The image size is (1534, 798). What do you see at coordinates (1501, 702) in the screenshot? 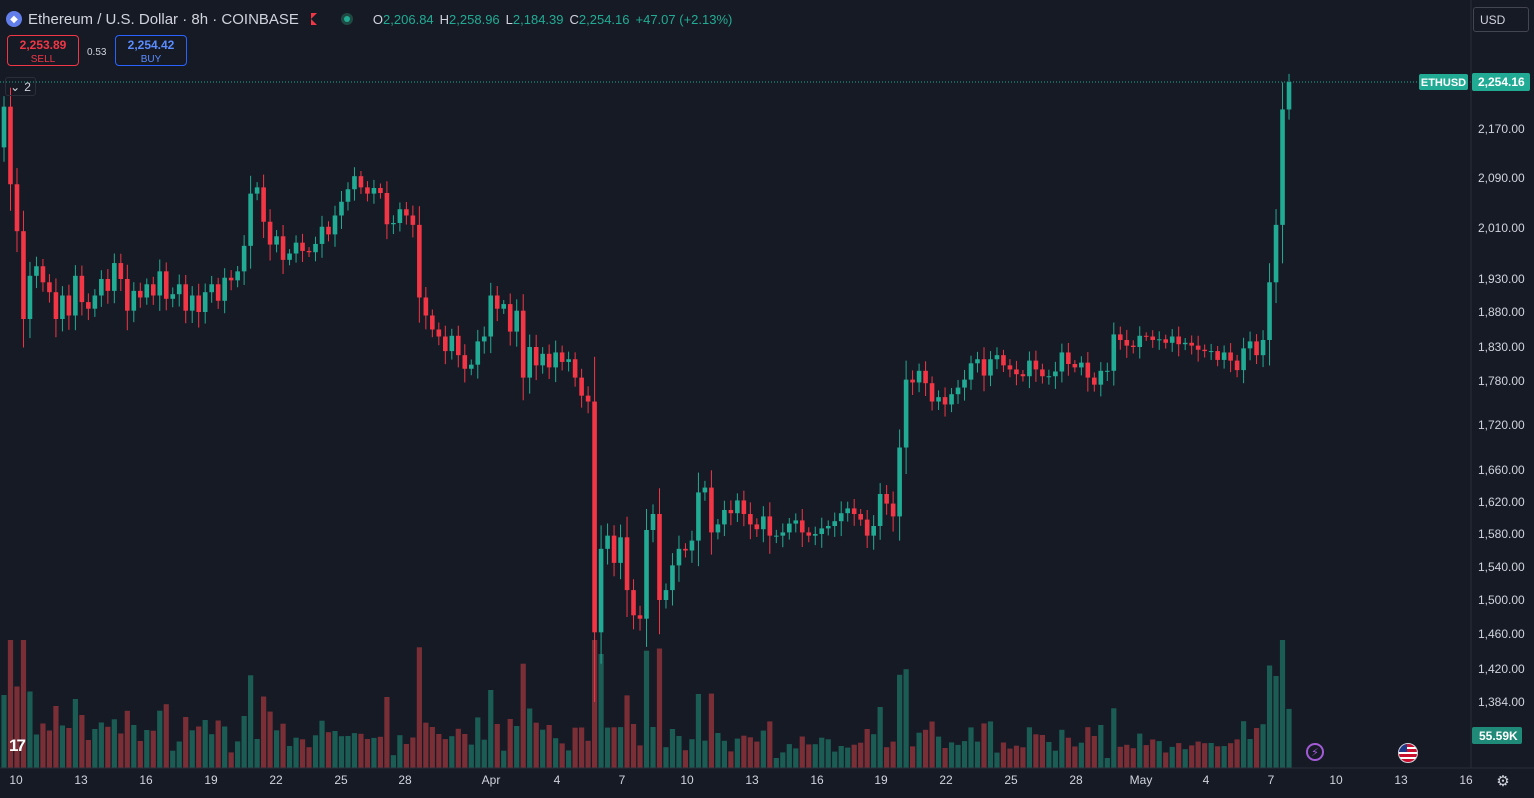
I see `price-tick-label: 1,384.00` at bounding box center [1501, 702].